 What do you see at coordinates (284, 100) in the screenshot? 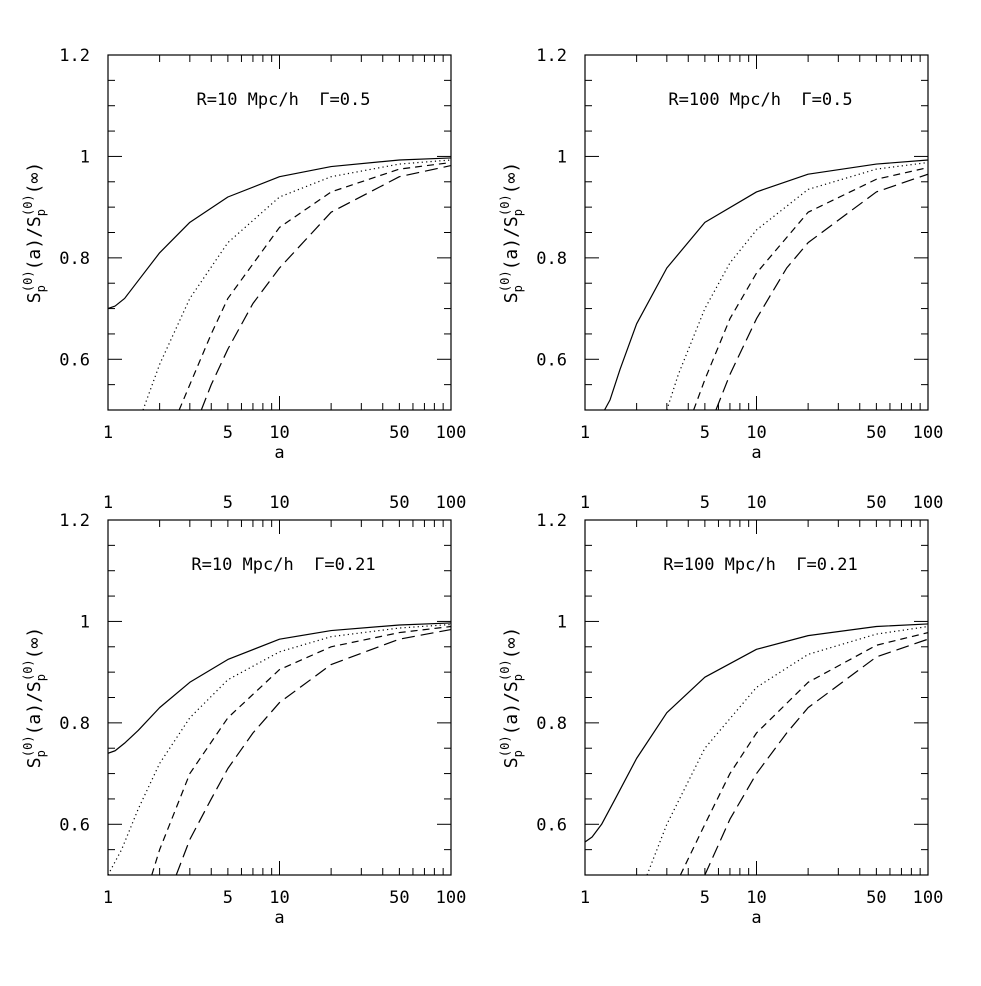
I see `panel-annotation: R=10 Mpc/h Γ=0.5` at bounding box center [284, 100].